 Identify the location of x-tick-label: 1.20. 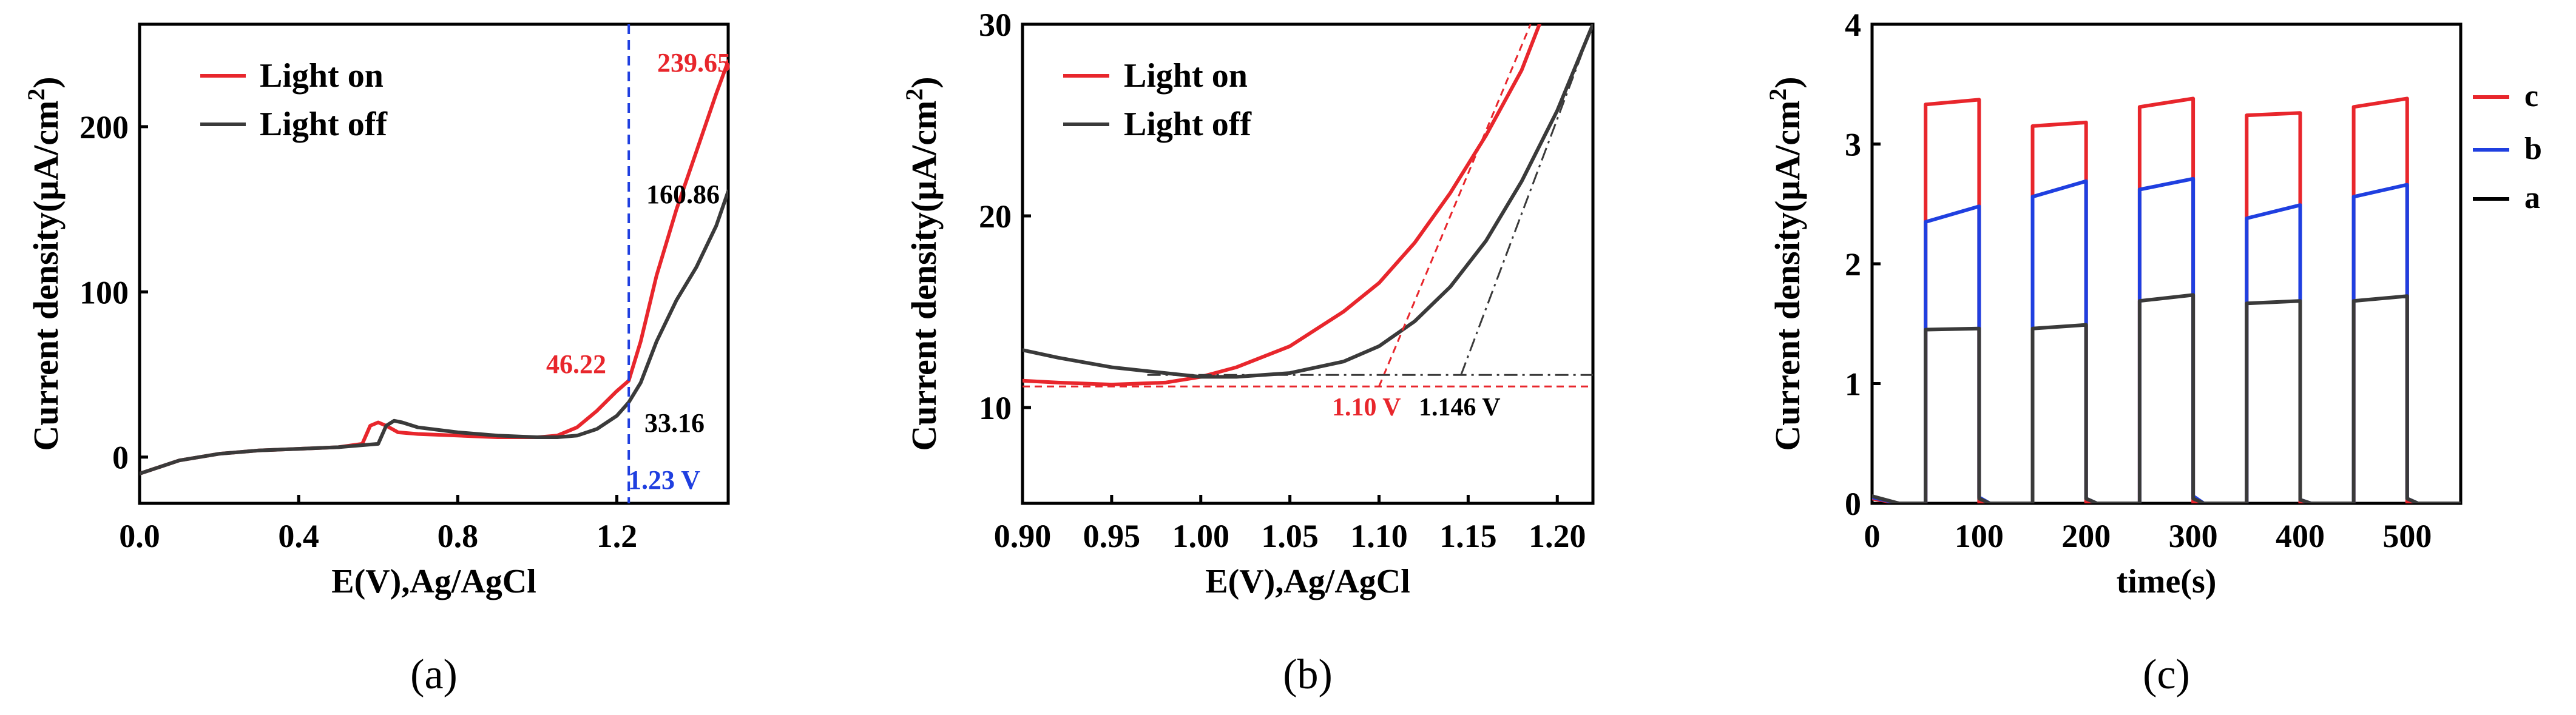
(1557, 536).